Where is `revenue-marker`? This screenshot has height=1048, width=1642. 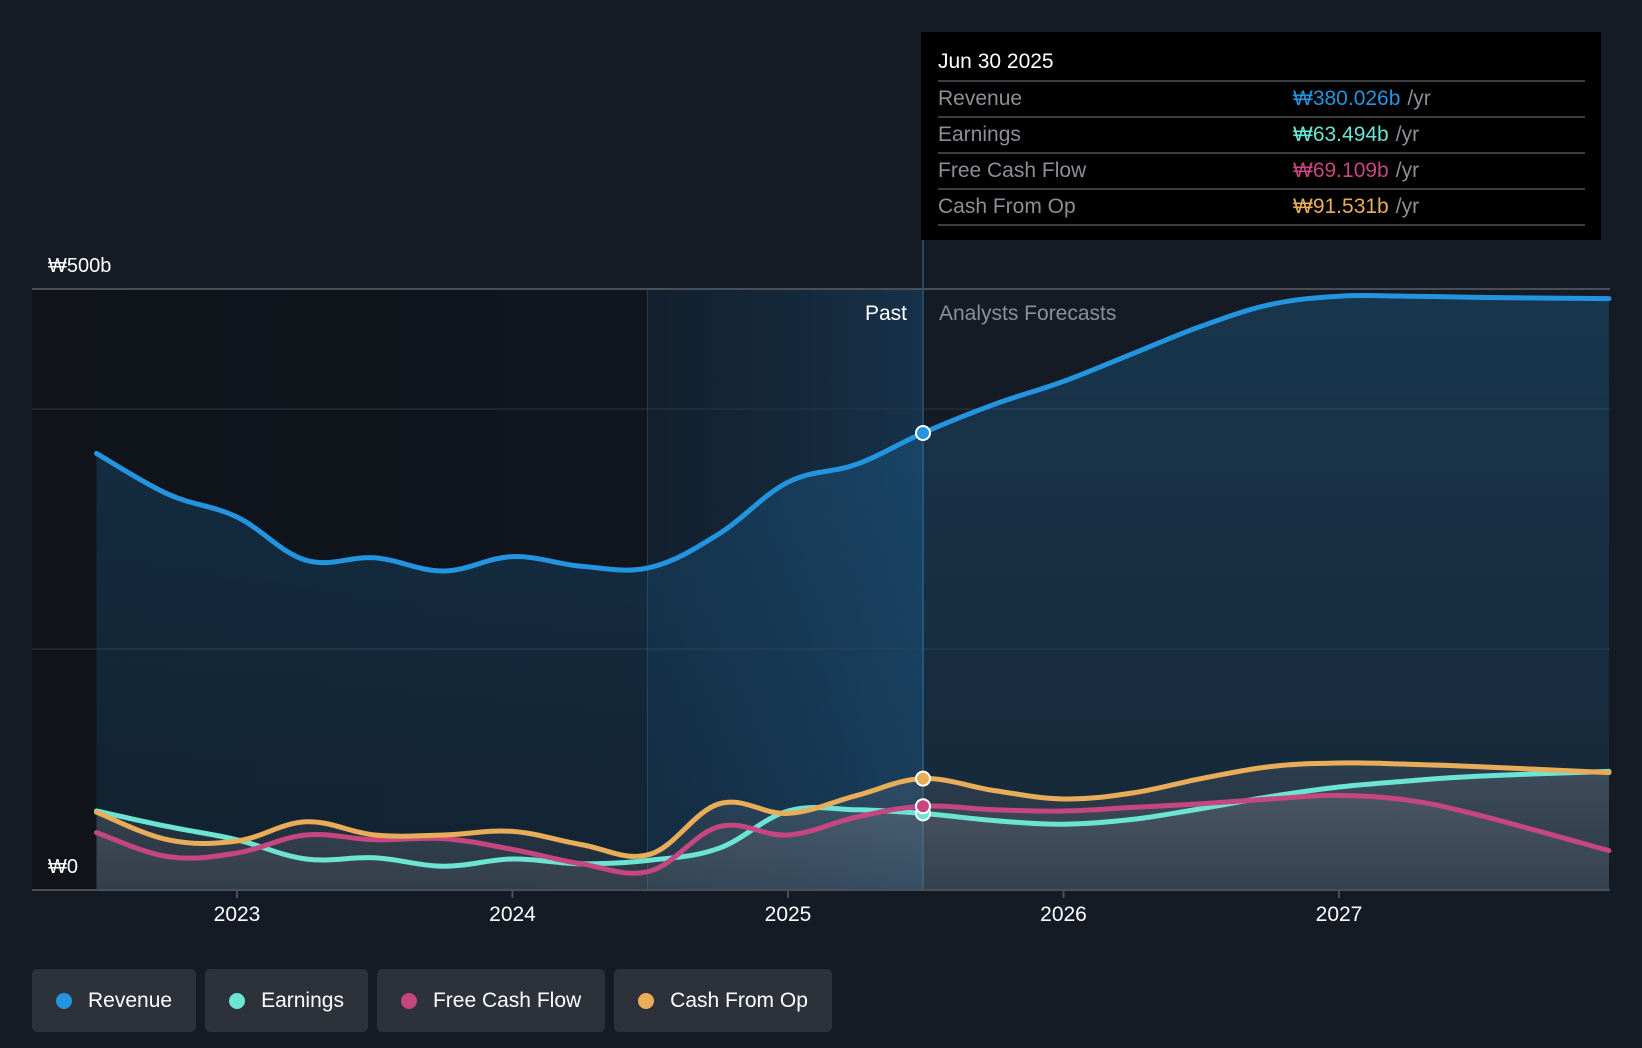 revenue-marker is located at coordinates (922, 433).